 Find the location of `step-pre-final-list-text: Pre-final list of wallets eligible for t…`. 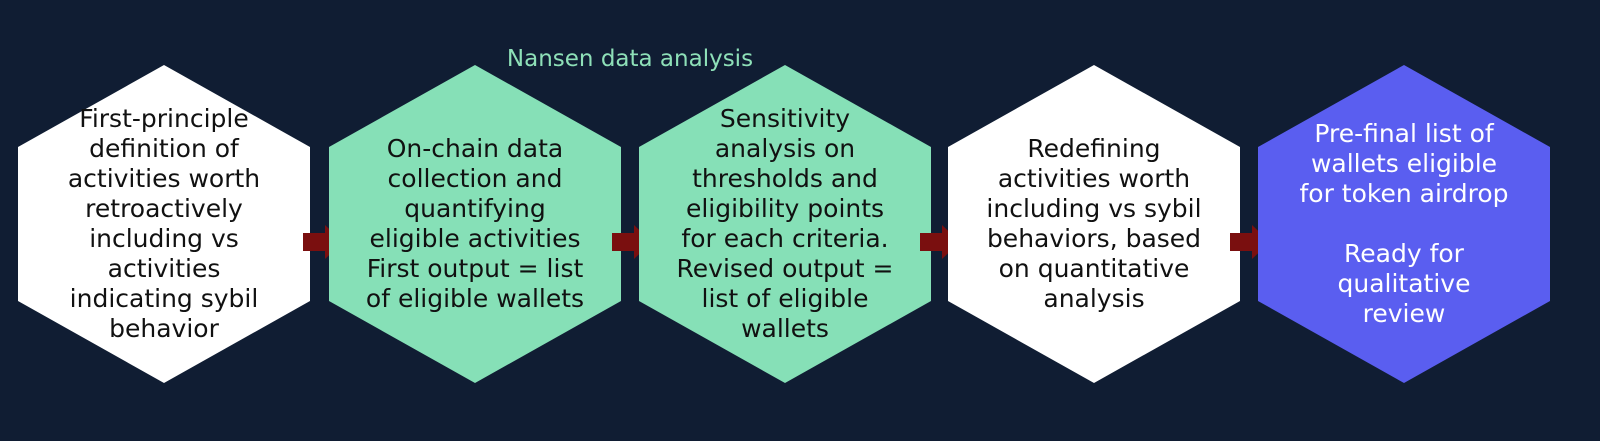

step-pre-final-list-text: Pre-final list of wallets eligible for t… is located at coordinates (1404, 223).